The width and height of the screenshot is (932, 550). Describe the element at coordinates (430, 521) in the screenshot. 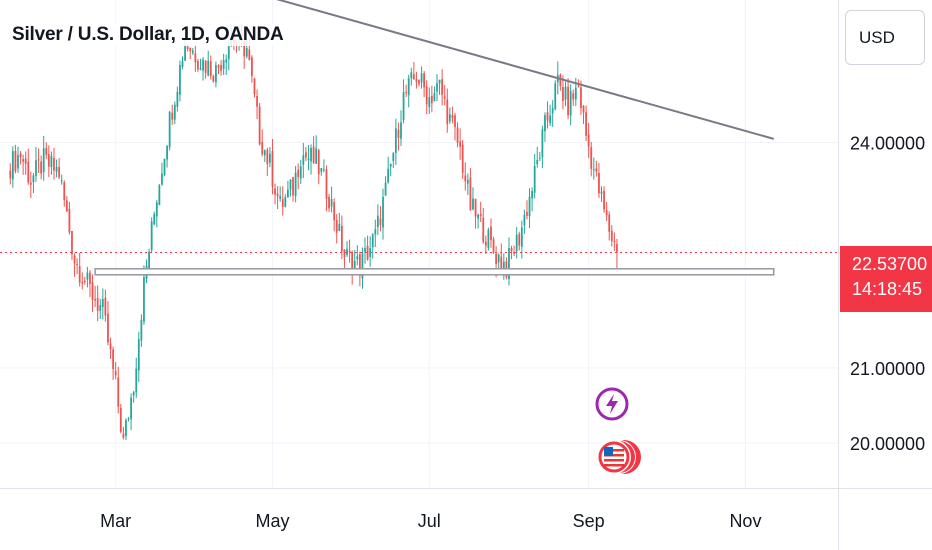

I see `time-axis: Mar May Jul Sep Nov` at that location.